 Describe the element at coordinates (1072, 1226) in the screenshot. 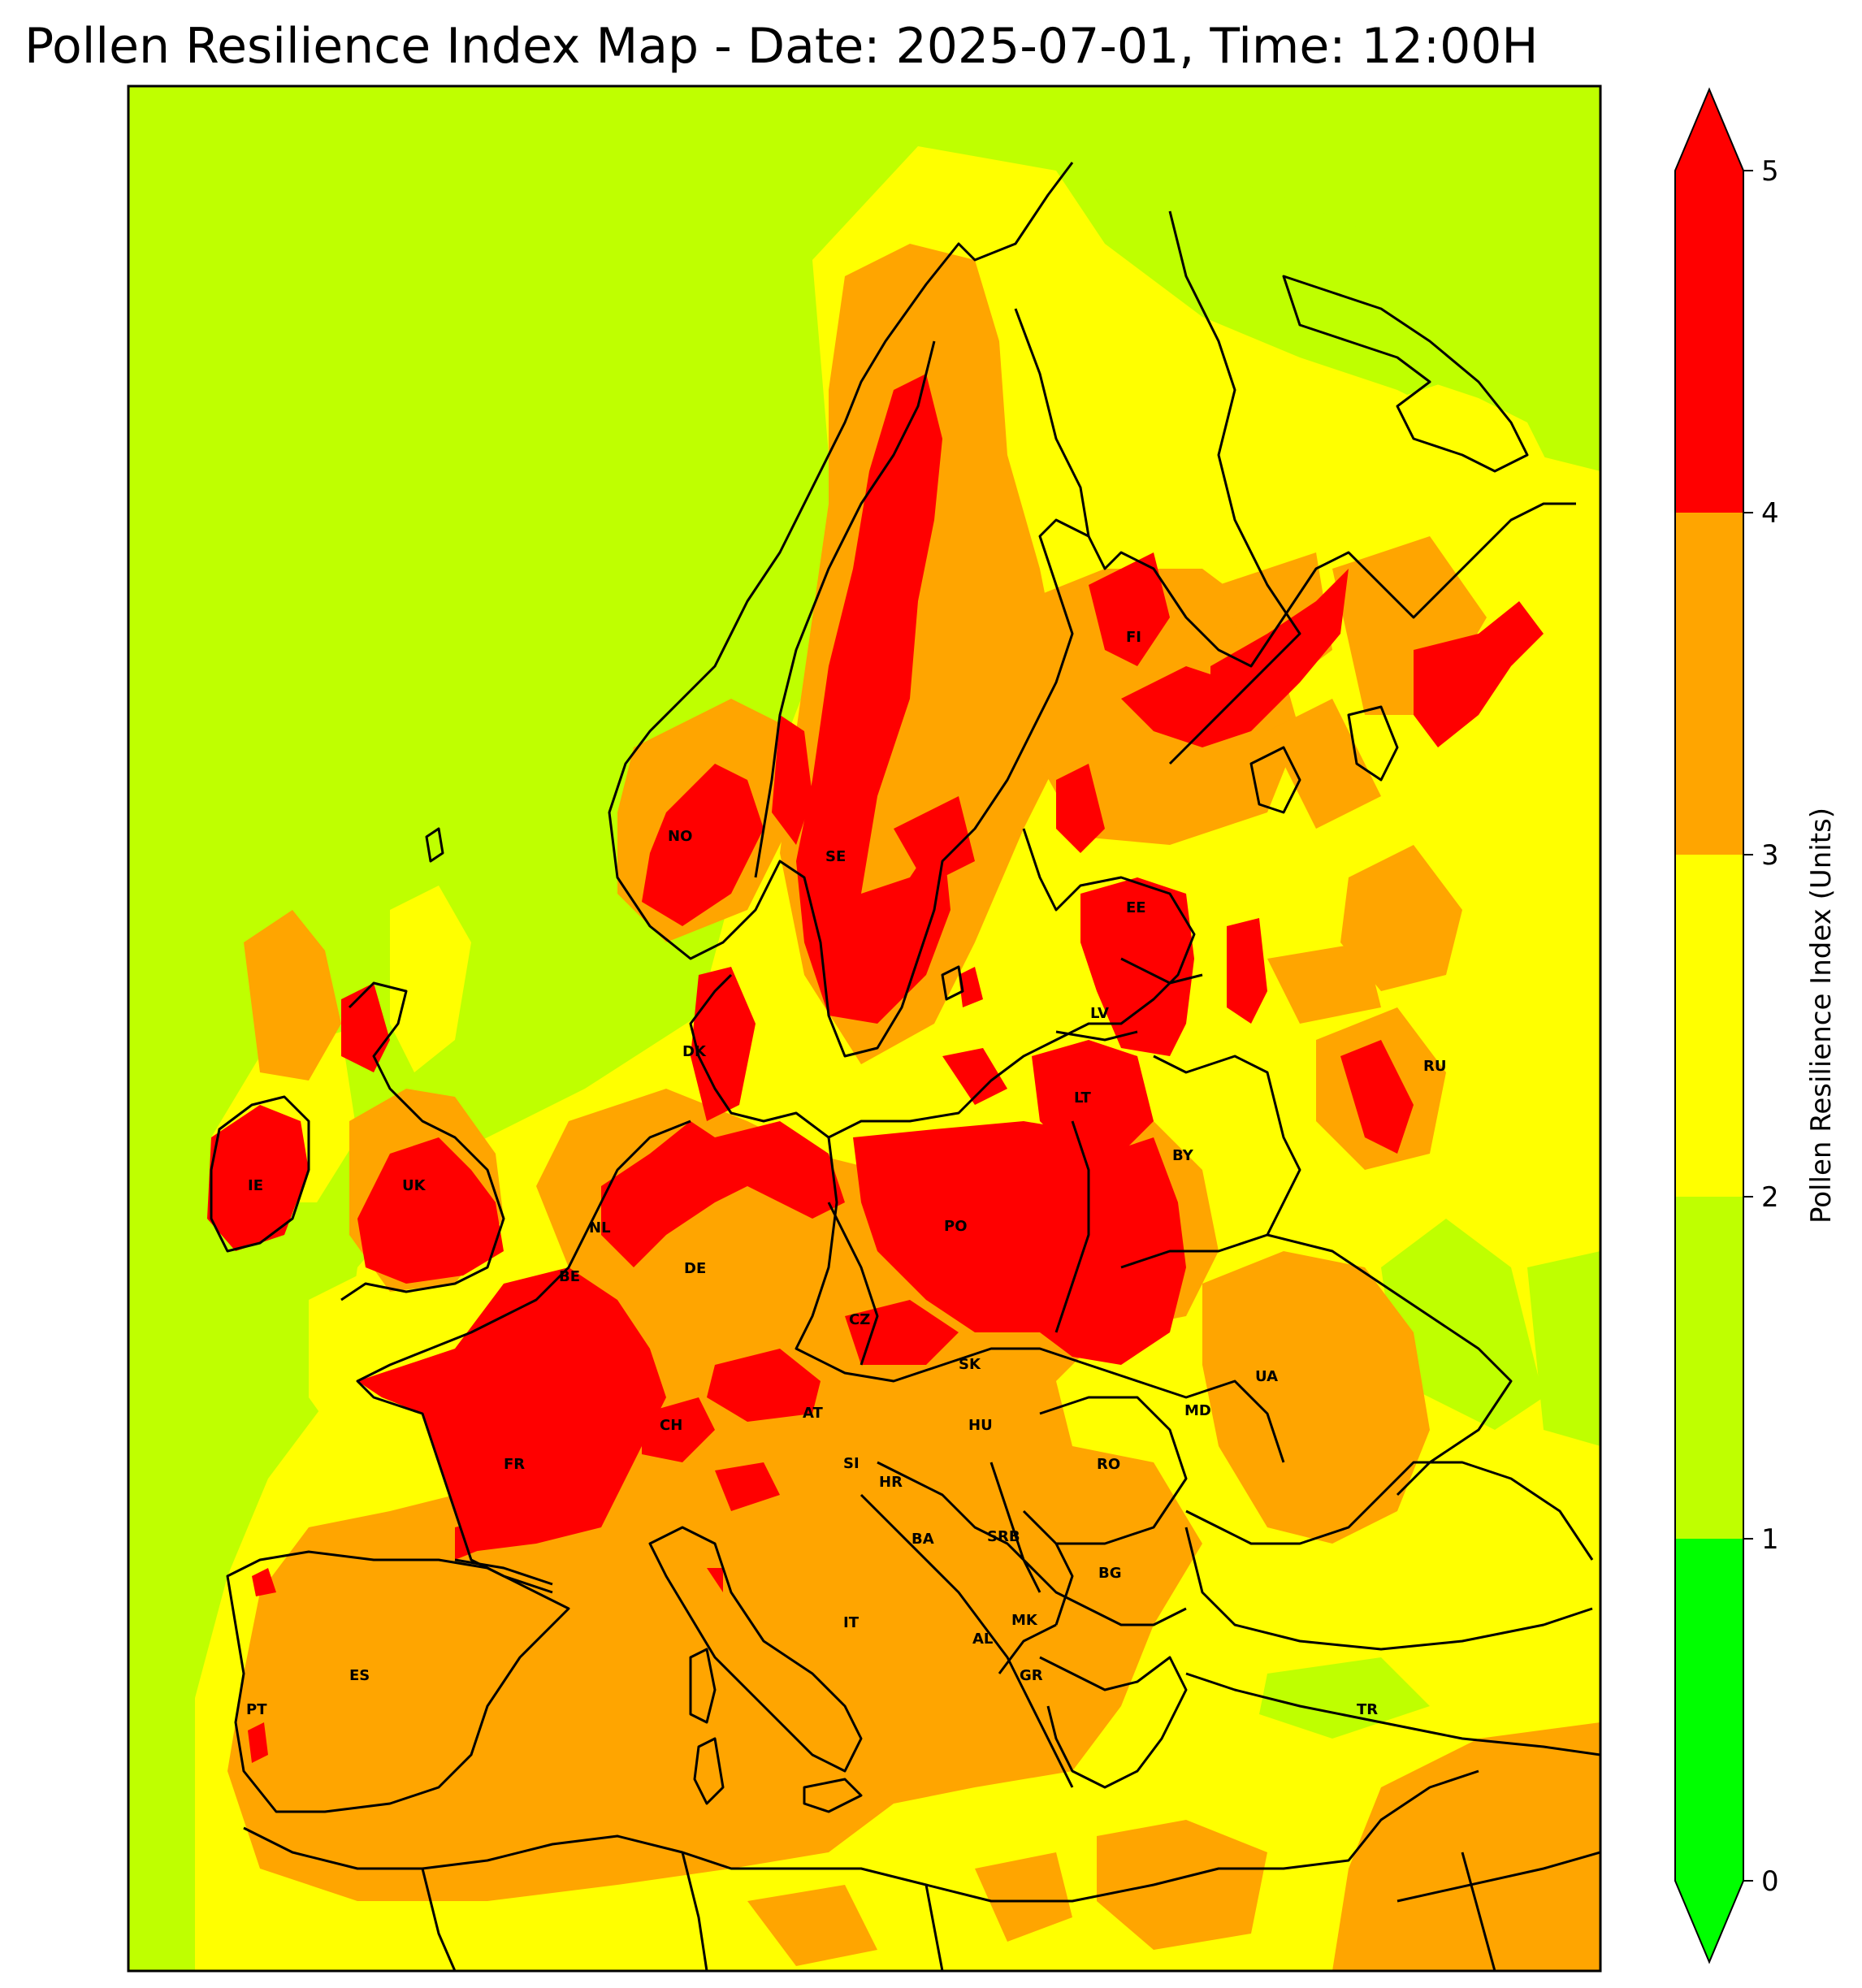

I see `border-poland-east` at that location.